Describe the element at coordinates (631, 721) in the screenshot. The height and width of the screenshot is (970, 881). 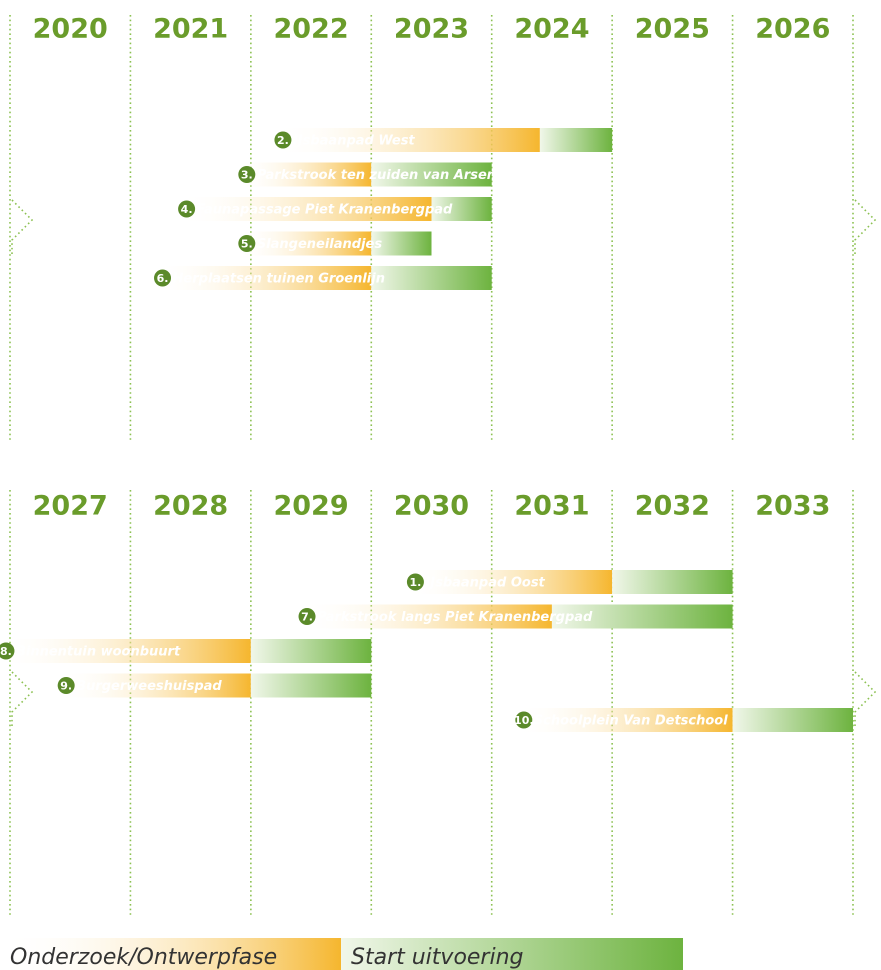
I see `task-label: Schoolplein Van Detschool` at that location.